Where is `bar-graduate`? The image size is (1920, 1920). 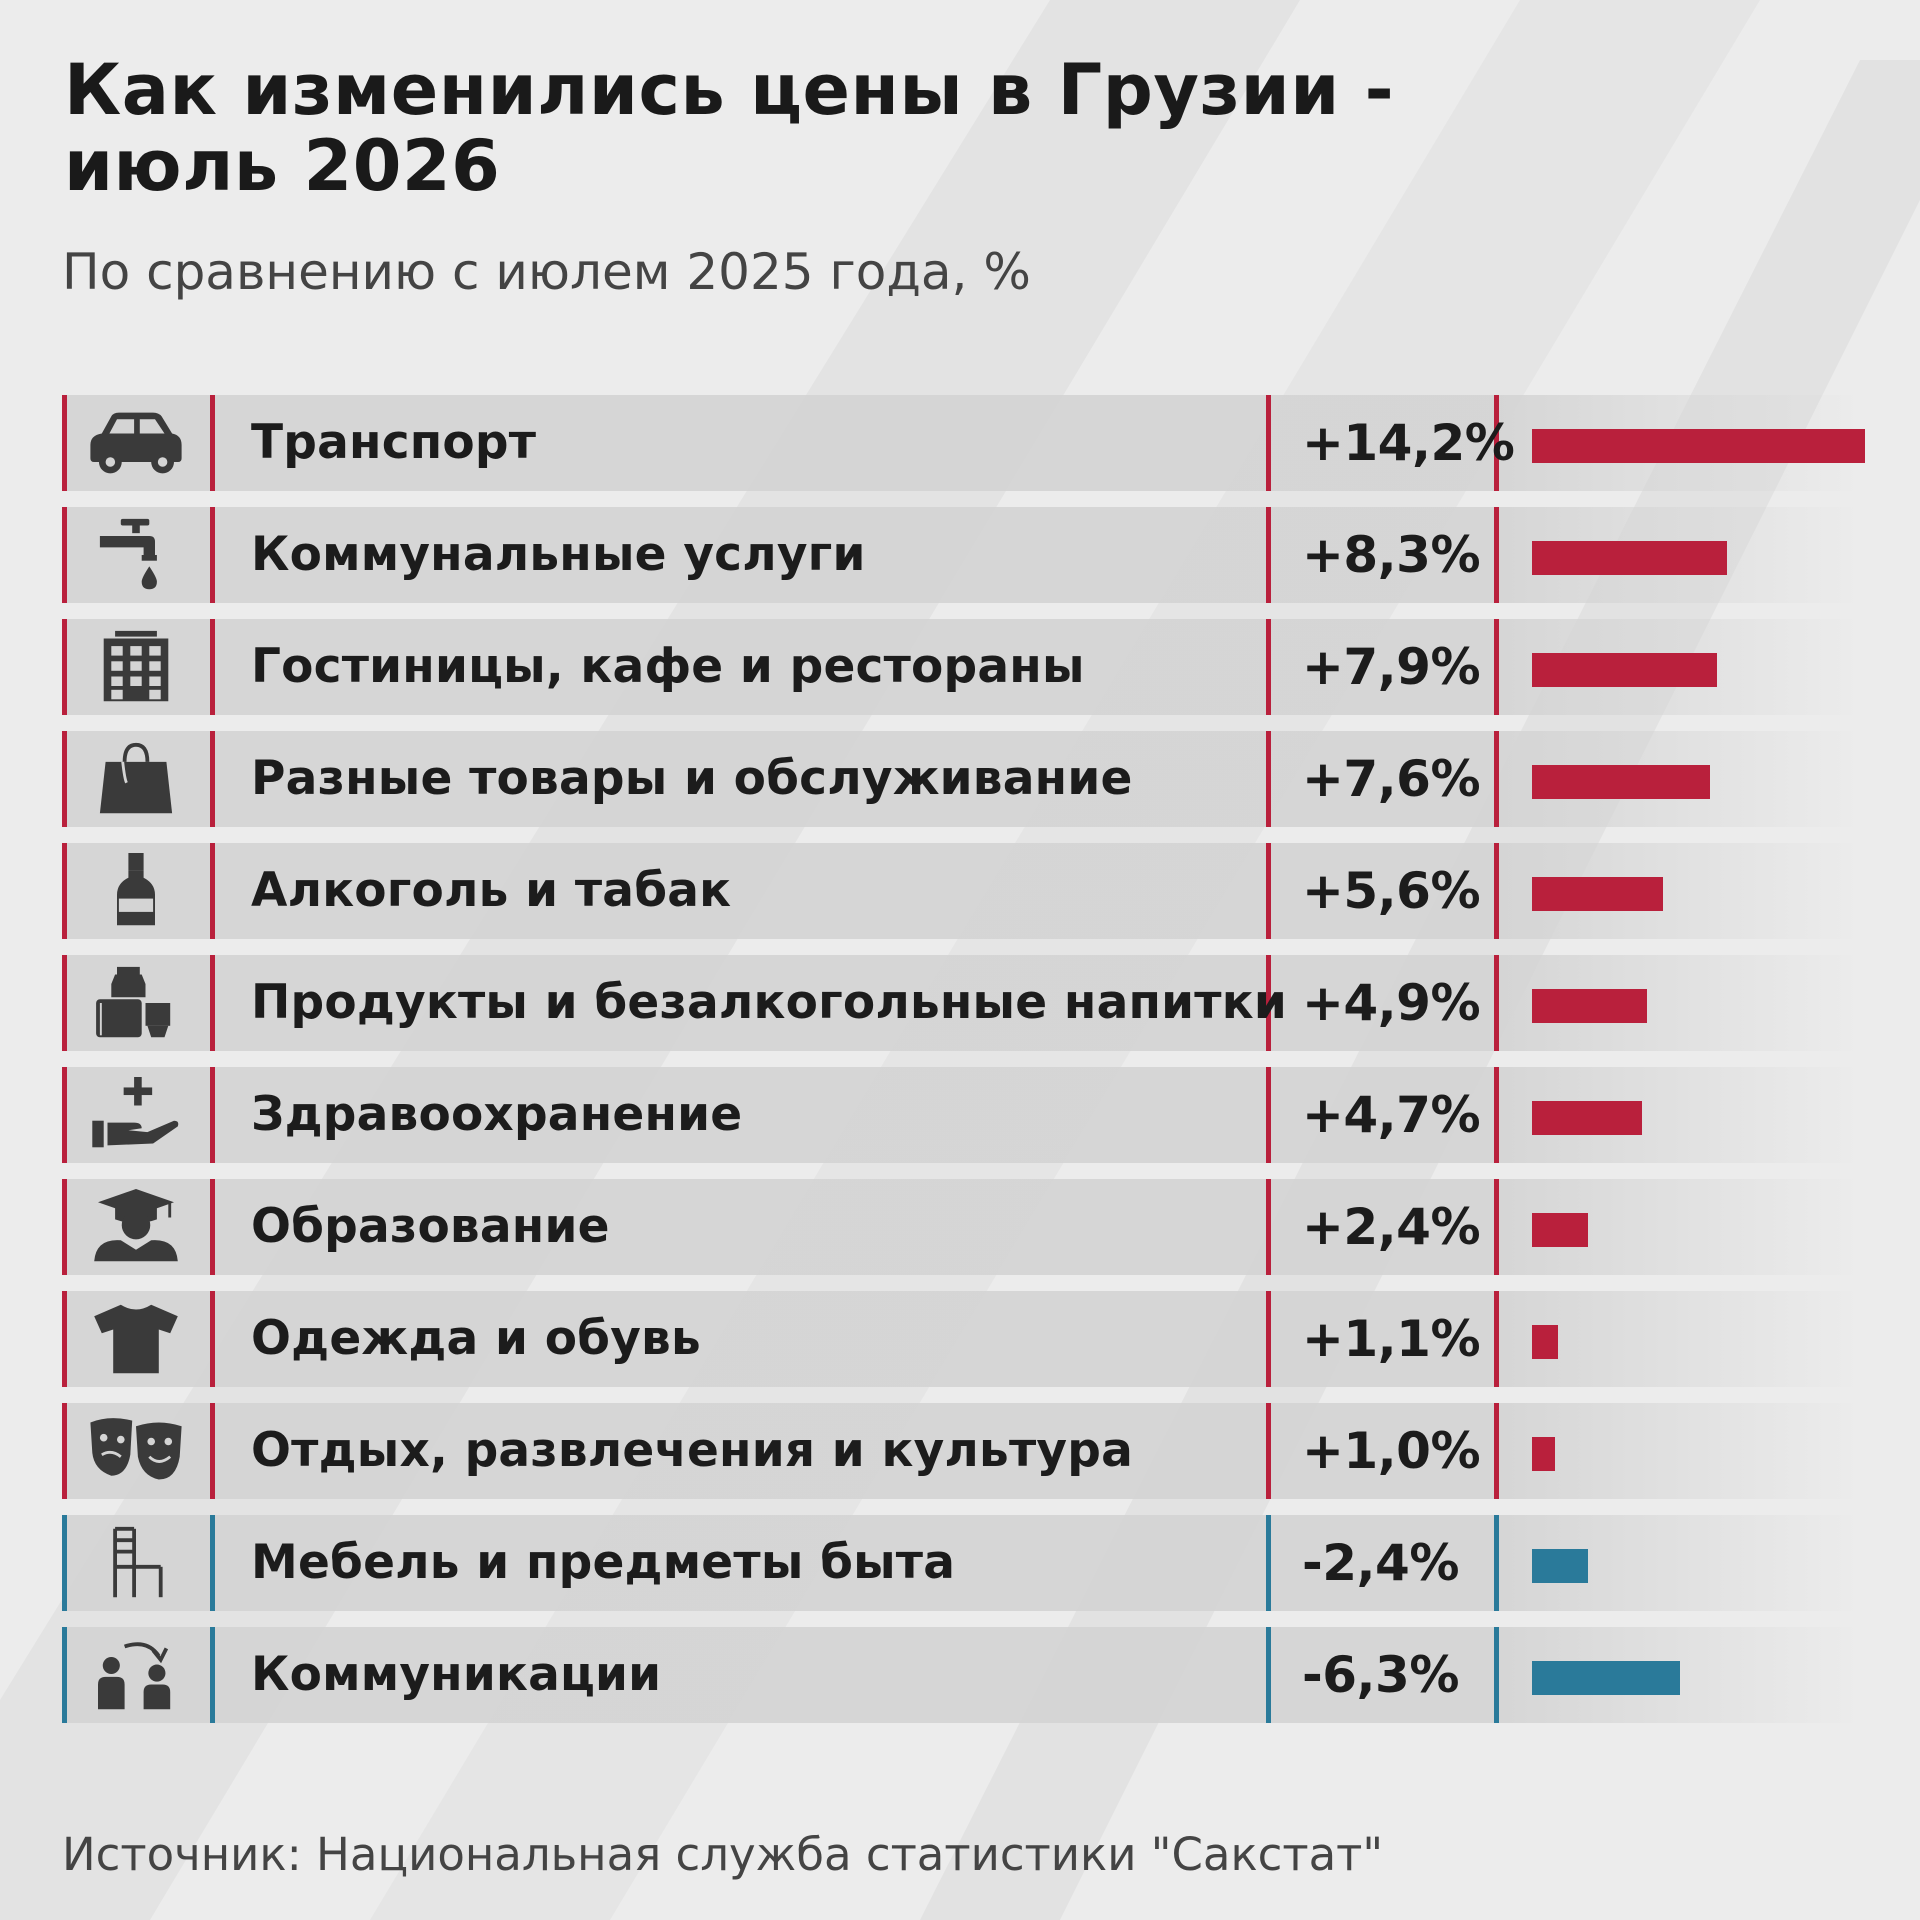 bar-graduate is located at coordinates (1560, 1230).